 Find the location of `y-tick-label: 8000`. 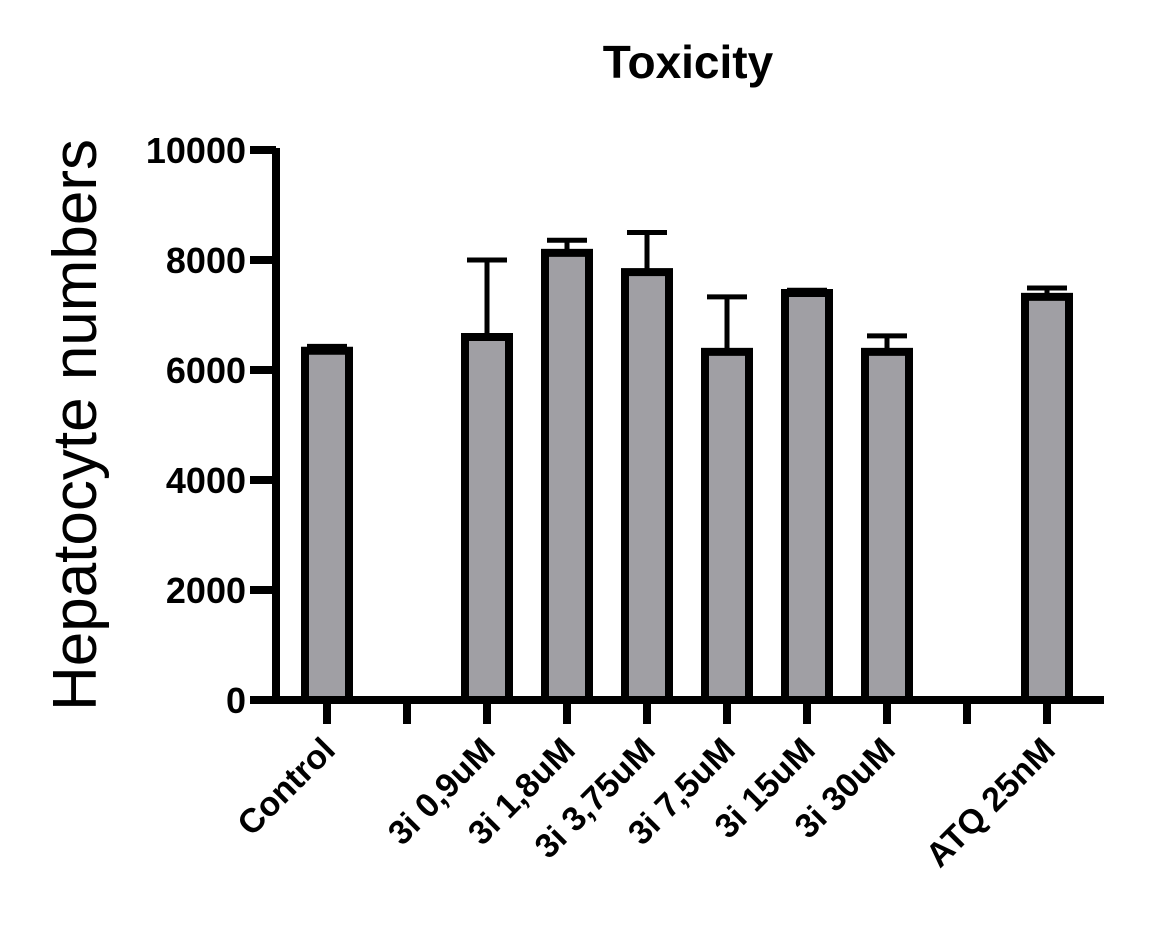

y-tick-label: 8000 is located at coordinates (206, 260).